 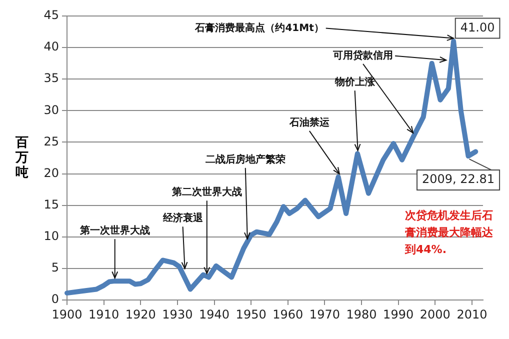 What do you see at coordinates (183, 218) in the screenshot?
I see `annotation: 经济衰退` at bounding box center [183, 218].